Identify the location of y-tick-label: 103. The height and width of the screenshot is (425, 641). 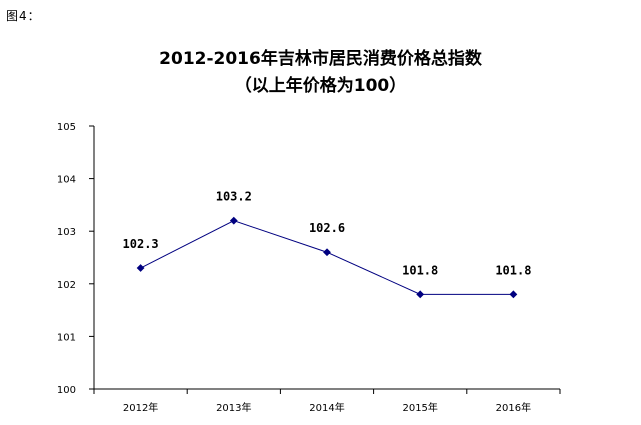
(66, 232).